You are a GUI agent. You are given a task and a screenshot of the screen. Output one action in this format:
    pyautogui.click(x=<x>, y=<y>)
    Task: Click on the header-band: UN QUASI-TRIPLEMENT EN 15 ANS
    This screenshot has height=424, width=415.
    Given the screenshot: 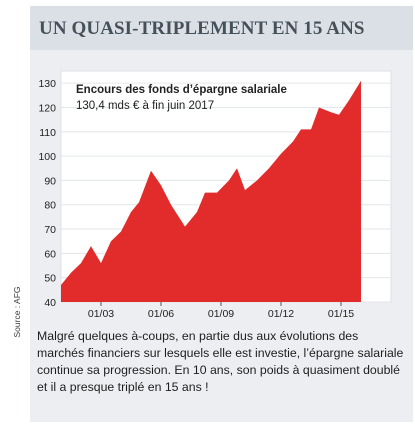 What is the action you would take?
    pyautogui.click(x=221, y=28)
    